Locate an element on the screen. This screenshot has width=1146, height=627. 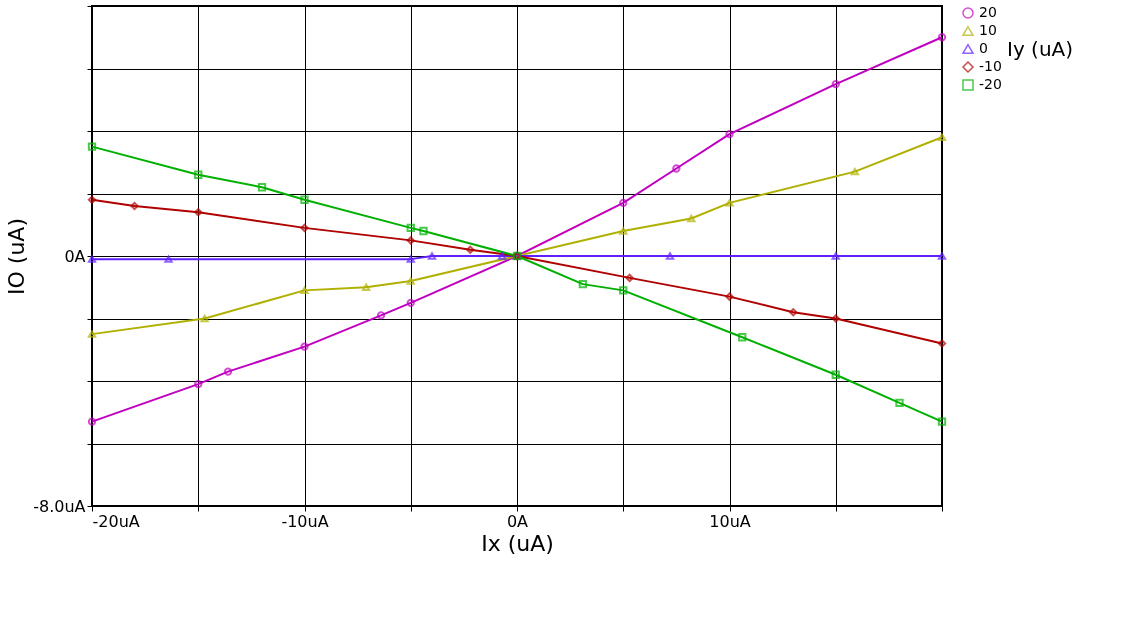
legend-title: Iy (uA) is located at coordinates (1040, 49).